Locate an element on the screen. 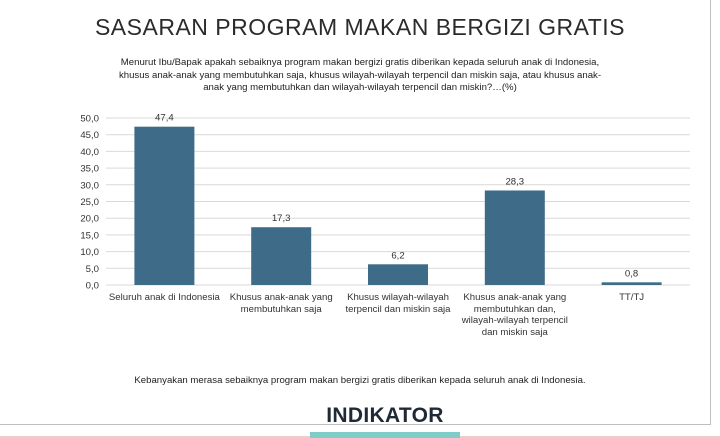 The width and height of the screenshot is (720, 438). chart-title: SASARAN PROGRAM MAKAN BERGIZI GRATIS is located at coordinates (360, 27).